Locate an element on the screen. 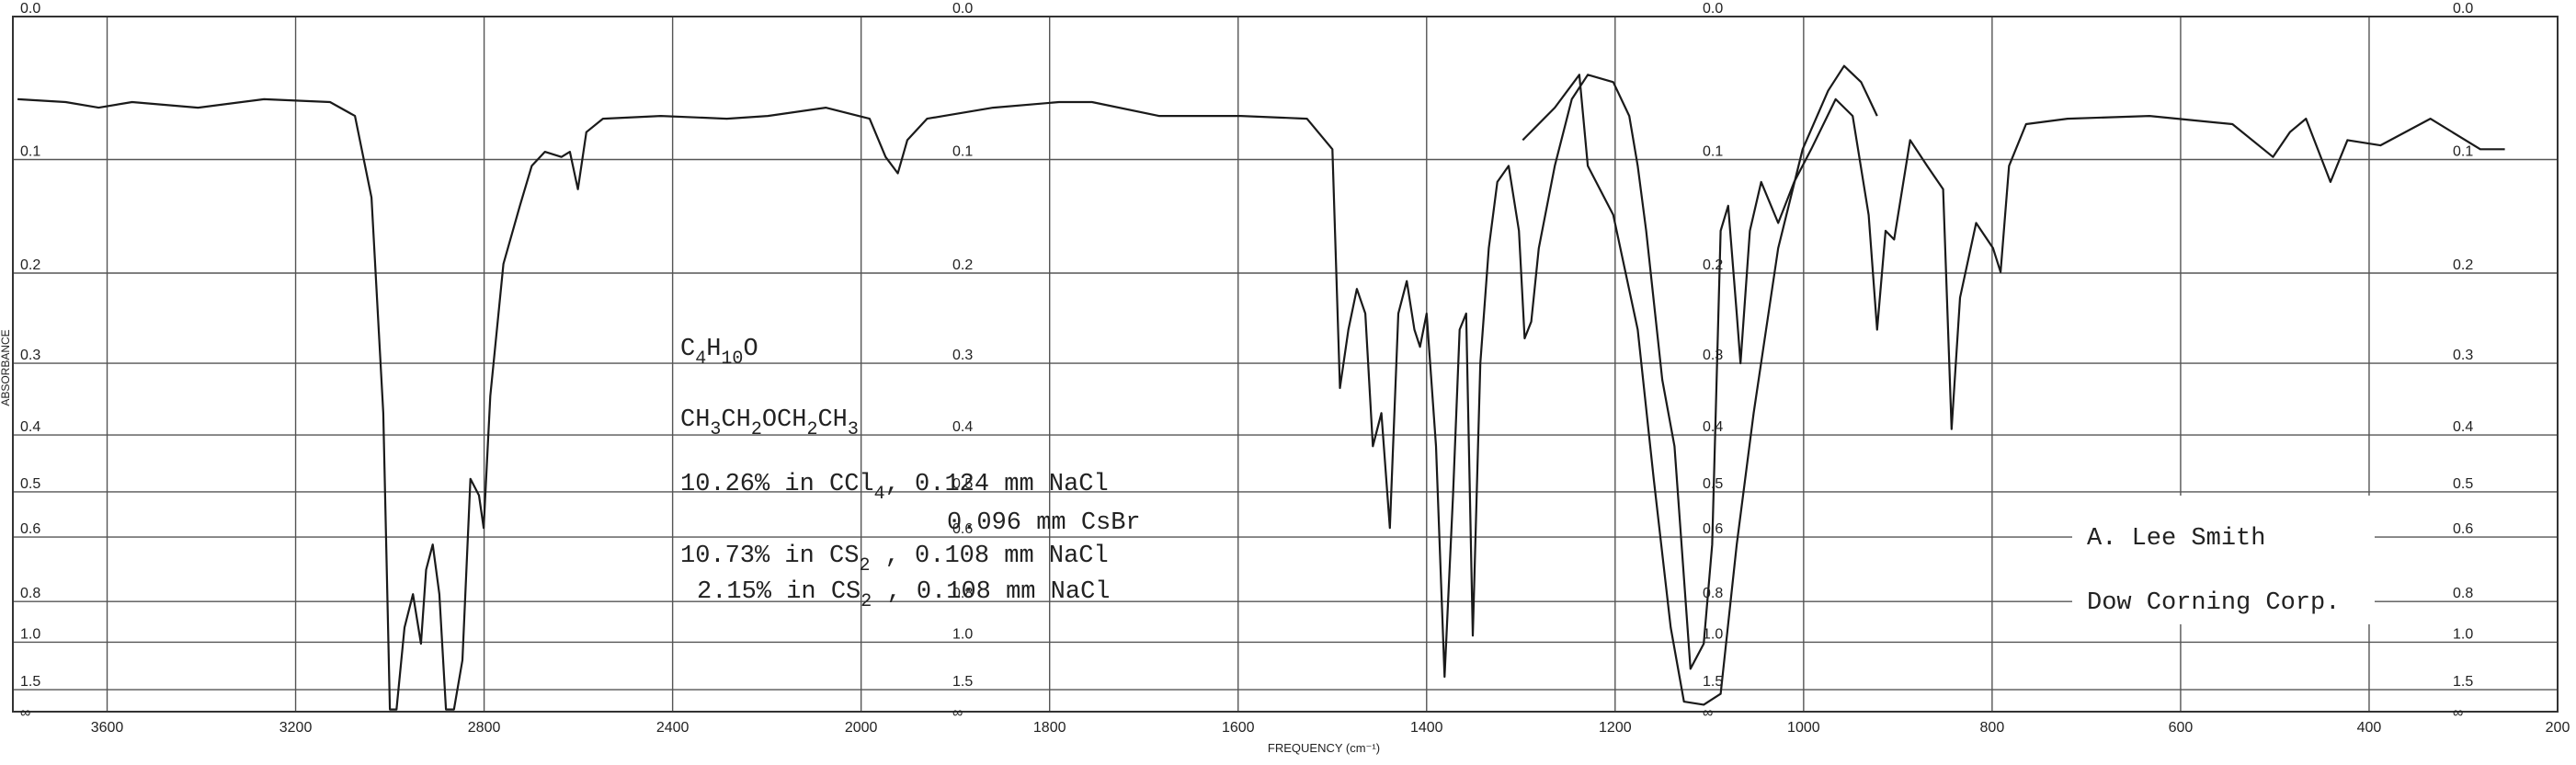  annotation-line: C4H10O is located at coordinates (719, 353).